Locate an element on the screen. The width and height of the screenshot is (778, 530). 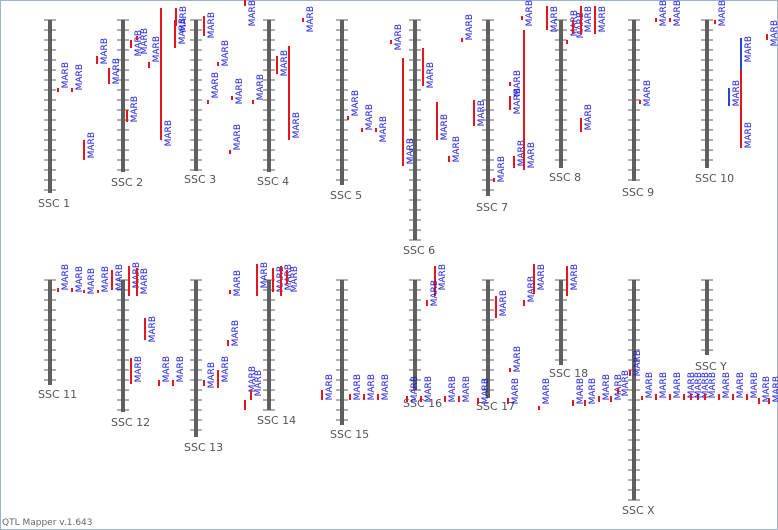
chromosome-18: SSC 18 is located at coordinates (568, 329).